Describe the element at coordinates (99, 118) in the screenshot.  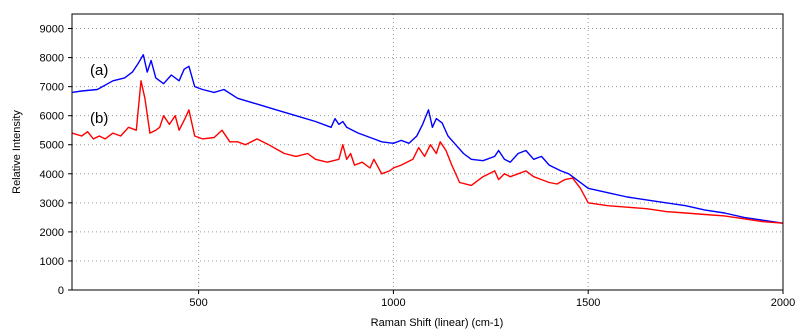
I see `annotation-b: (b)` at that location.